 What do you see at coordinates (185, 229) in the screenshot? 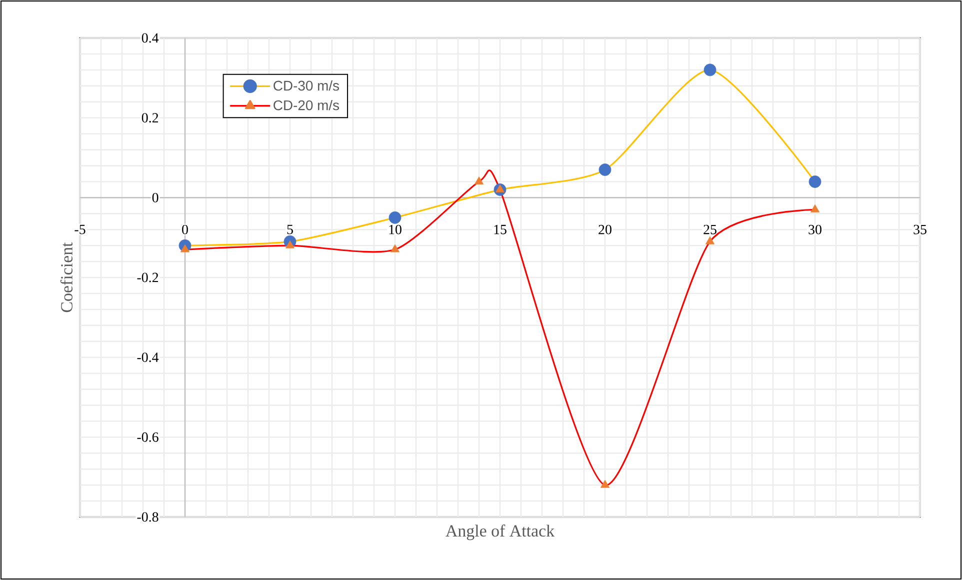
I see `x-tick-label: 0` at bounding box center [185, 229].